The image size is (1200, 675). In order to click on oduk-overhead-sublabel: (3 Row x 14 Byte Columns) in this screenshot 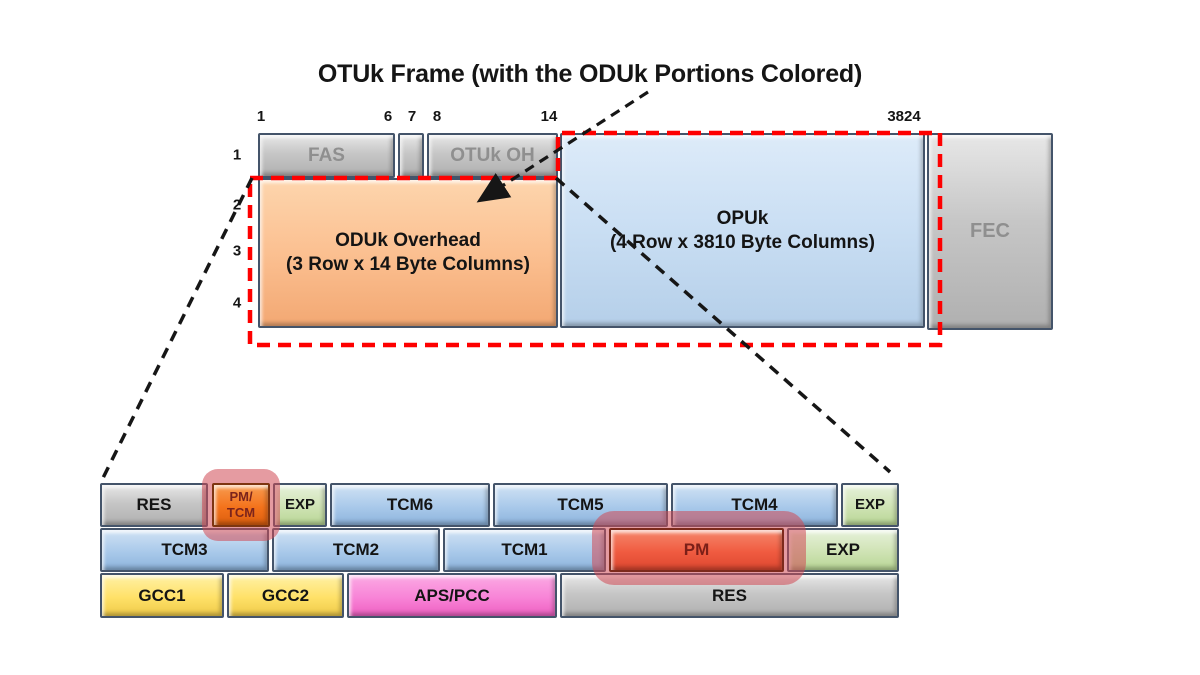, I will do `click(408, 264)`.